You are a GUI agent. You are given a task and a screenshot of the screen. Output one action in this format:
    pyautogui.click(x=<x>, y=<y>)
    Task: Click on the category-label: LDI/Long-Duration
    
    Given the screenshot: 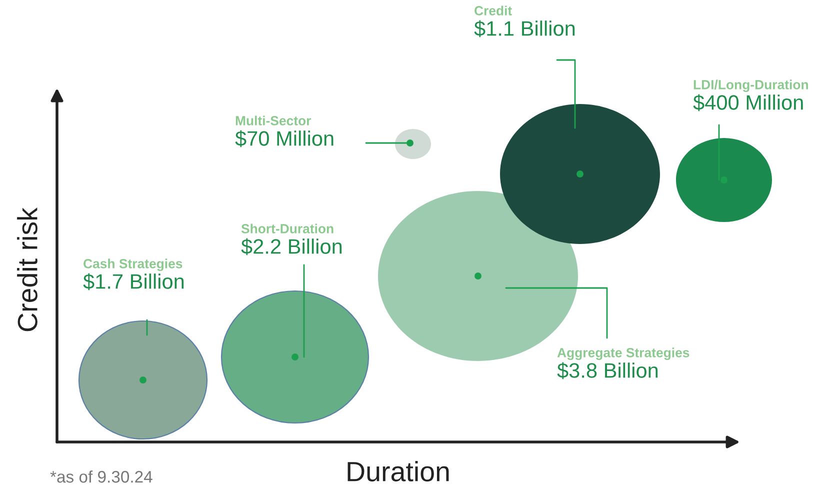 What is the action you would take?
    pyautogui.click(x=751, y=86)
    